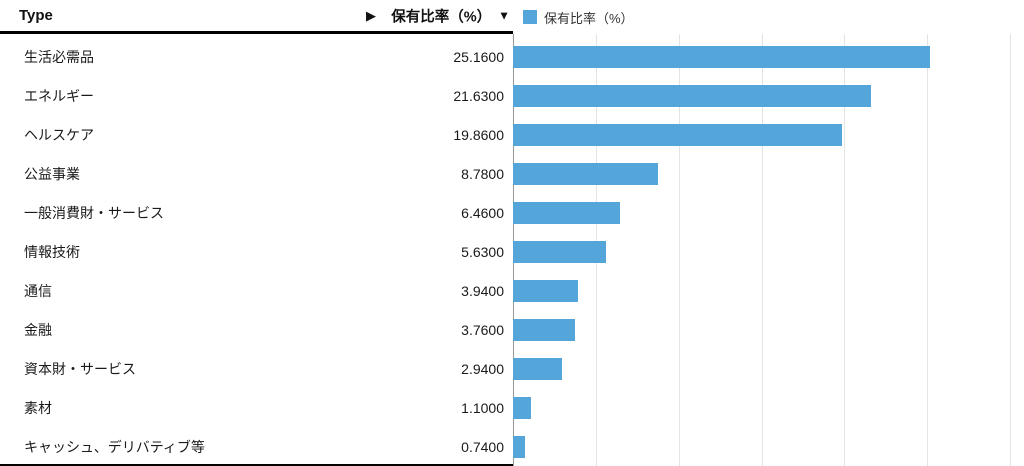 The image size is (1024, 466). What do you see at coordinates (38, 329) in the screenshot?
I see `sector-label: 金融` at bounding box center [38, 329].